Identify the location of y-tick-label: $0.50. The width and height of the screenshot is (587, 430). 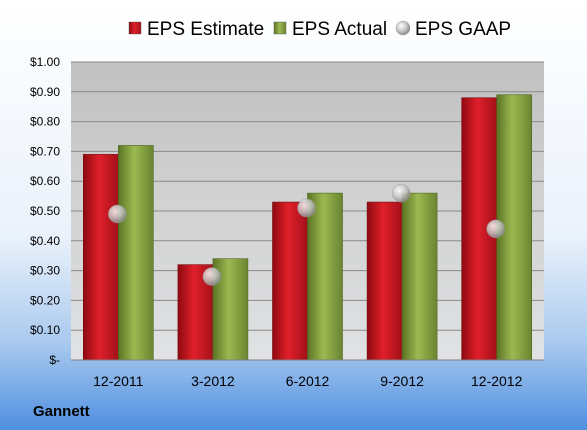
(45, 211).